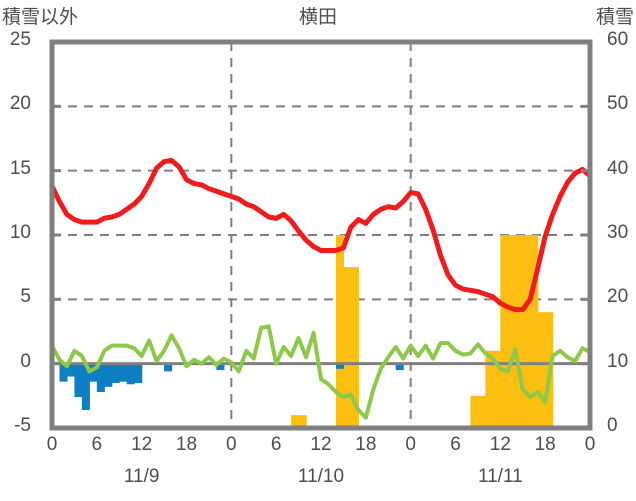  I want to click on left-axis-title: 積雪以外, so click(40, 17).